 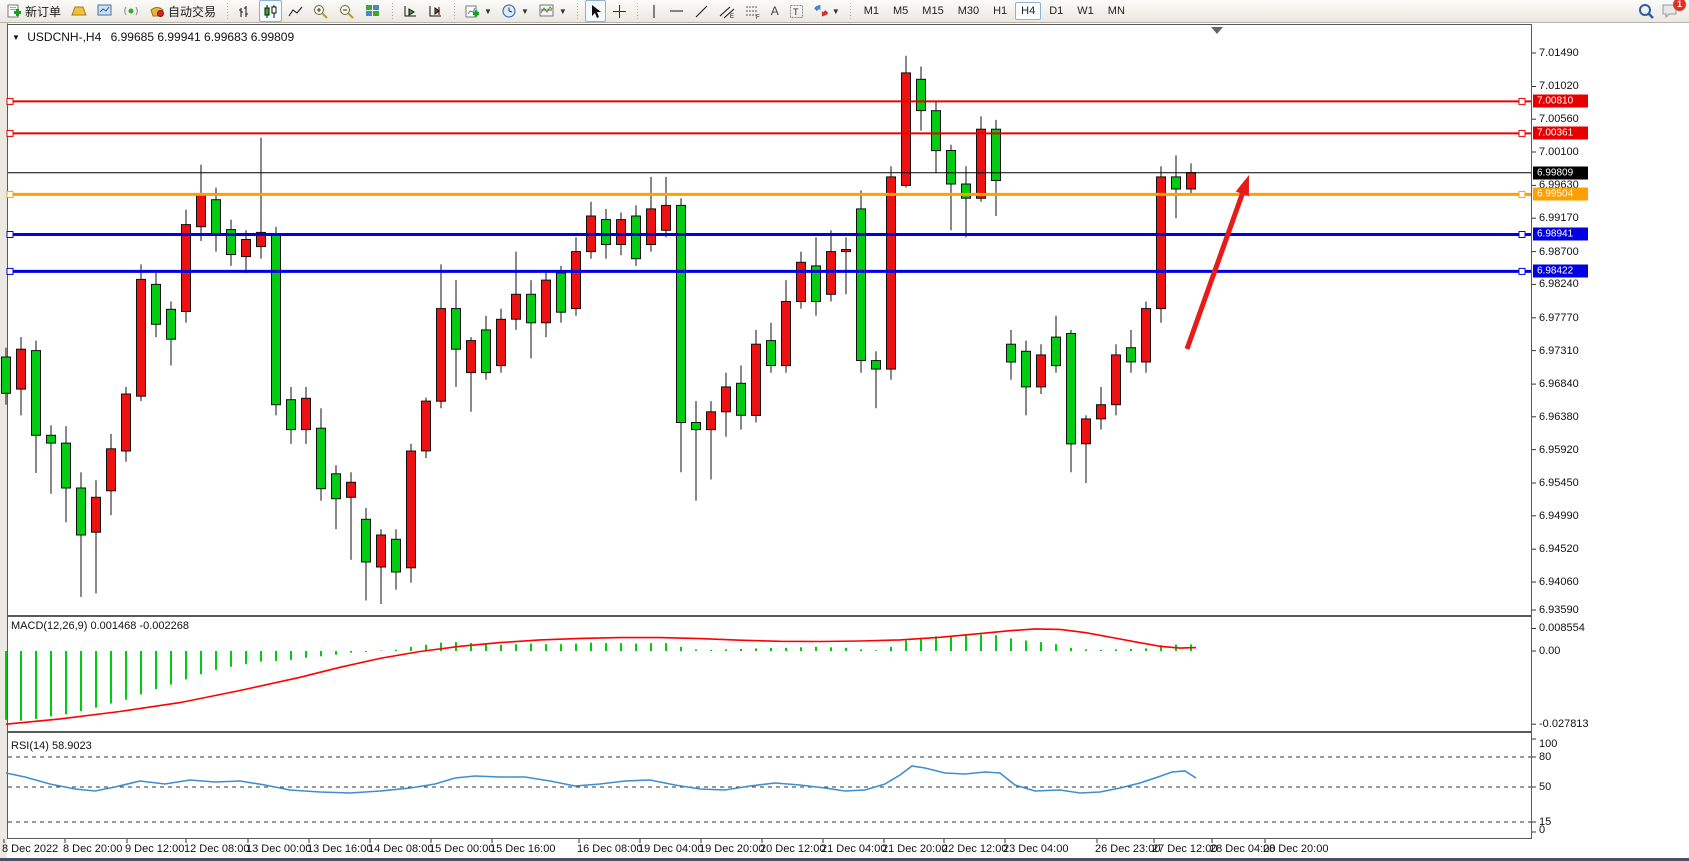 I want to click on search-icon, so click(x=1646, y=11).